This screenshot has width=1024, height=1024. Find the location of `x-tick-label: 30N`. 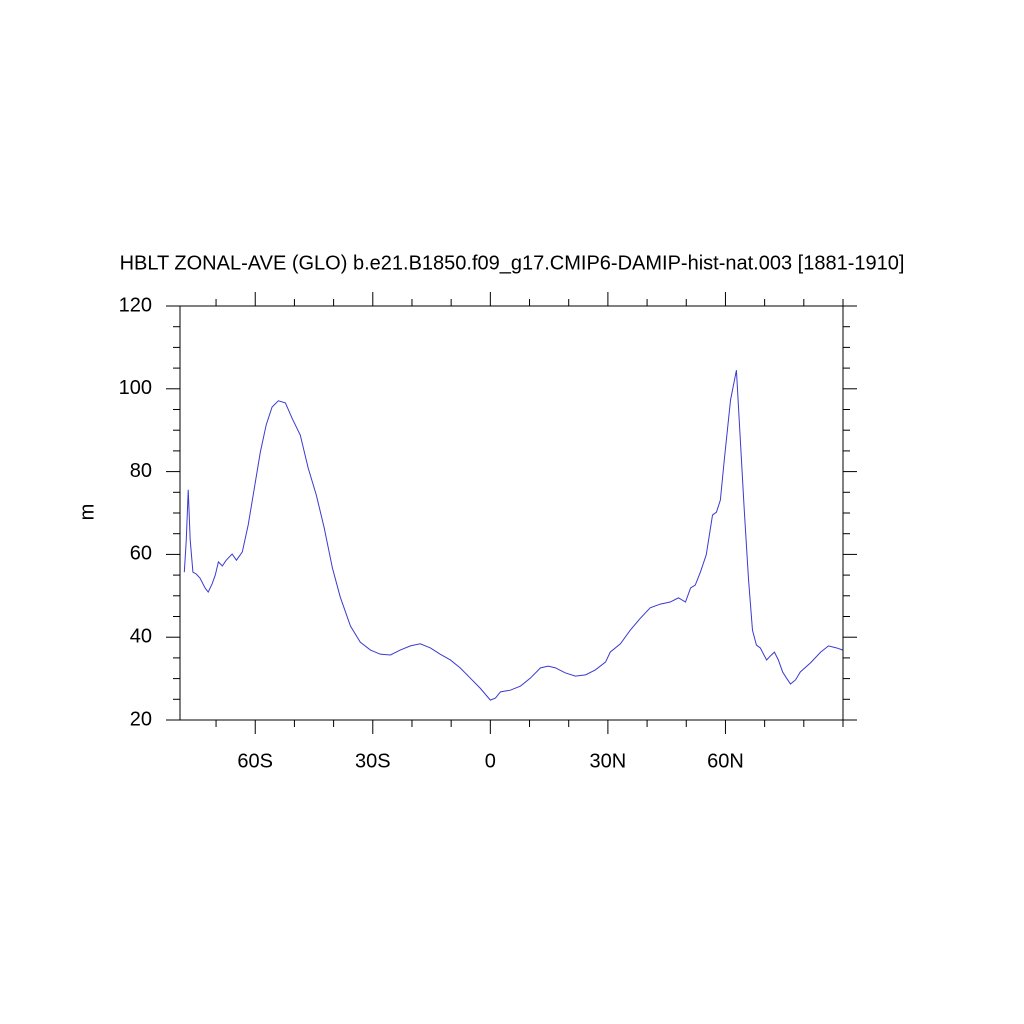

x-tick-label: 30N is located at coordinates (608, 761).